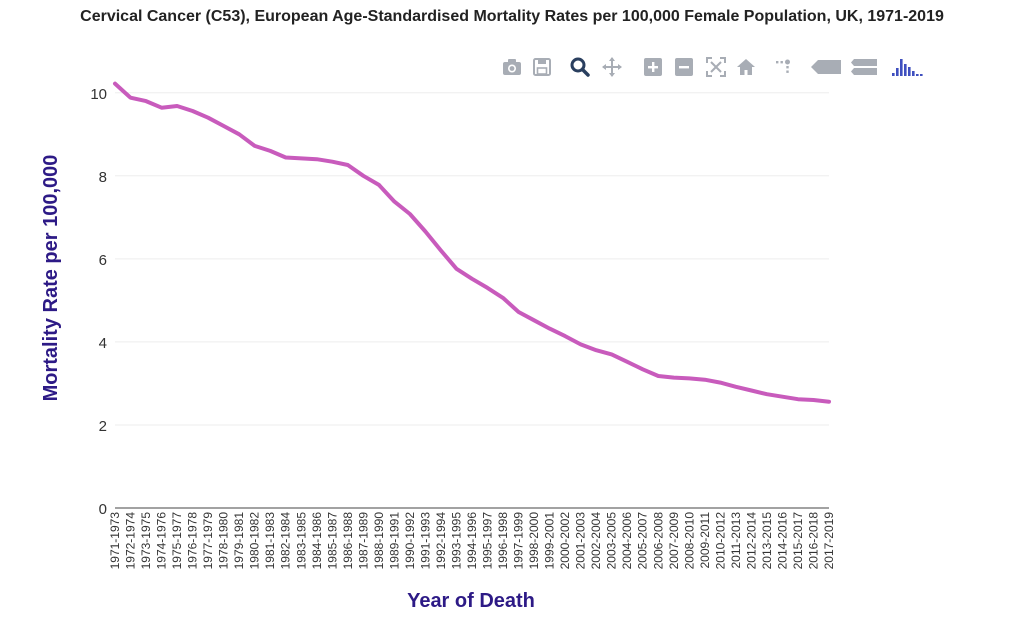 The height and width of the screenshot is (620, 1024). I want to click on x-tick-label: 2008-2010, so click(689, 541).